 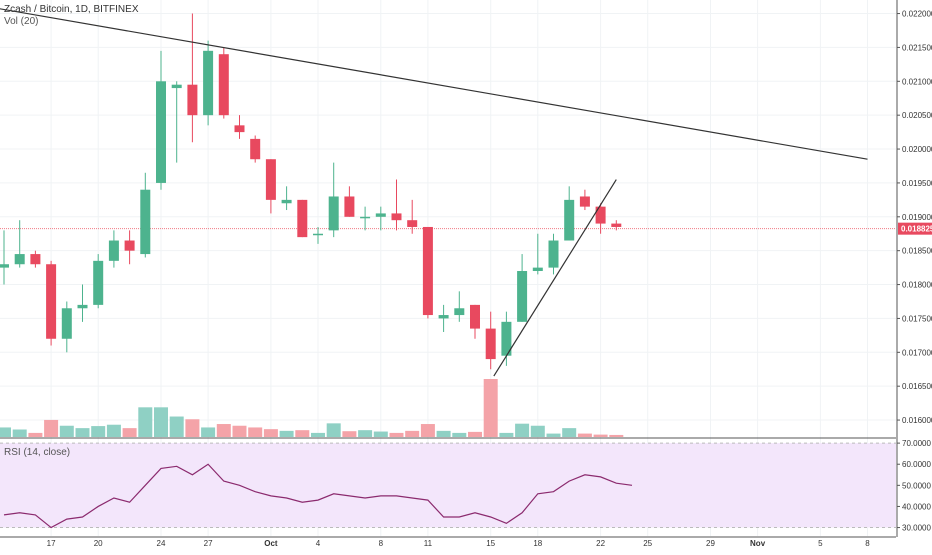 What do you see at coordinates (318, 496) in the screenshot?
I see `rsi-line` at bounding box center [318, 496].